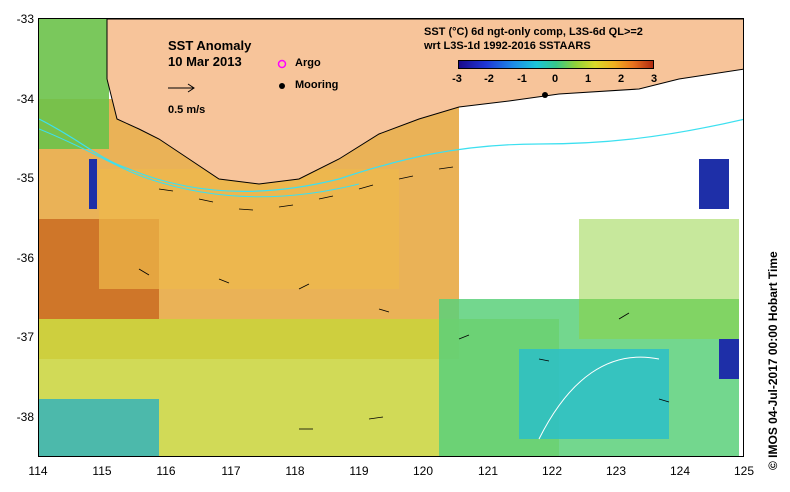 The width and height of the screenshot is (790, 492). What do you see at coordinates (457, 79) in the screenshot?
I see `colorbar-tick: -3` at bounding box center [457, 79].